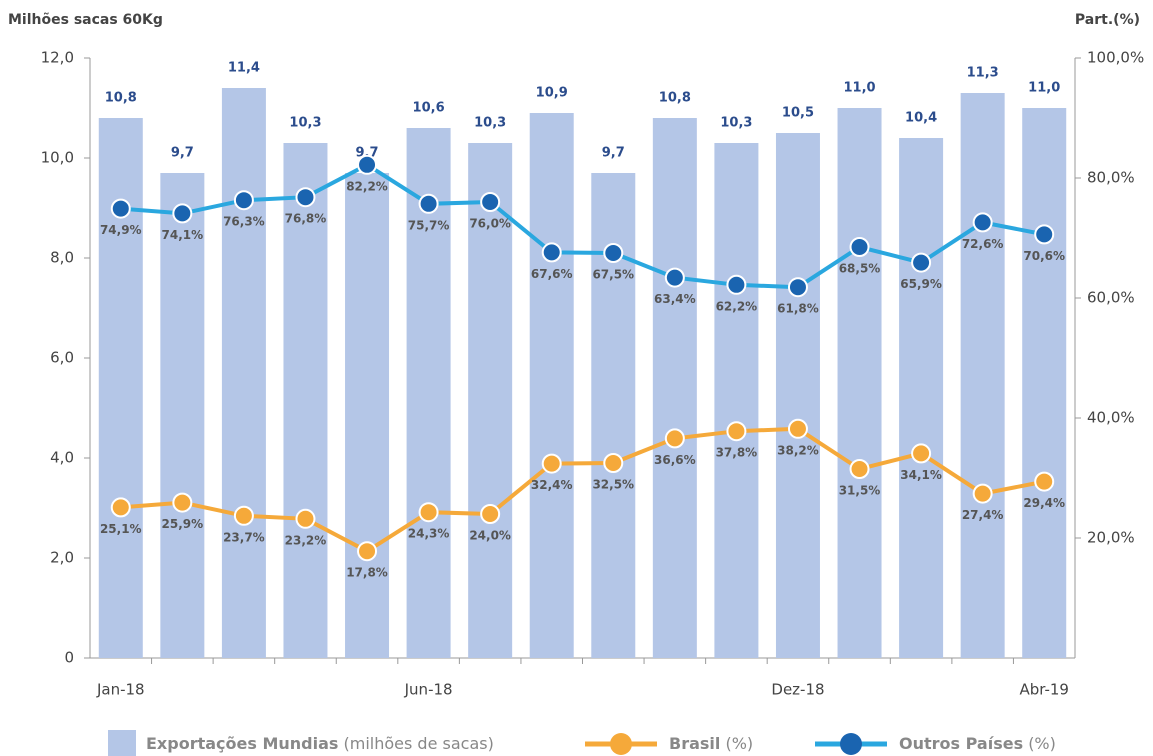 The height and width of the screenshot is (756, 1153). What do you see at coordinates (798, 113) in the screenshot?
I see `bar-label: 10,5` at bounding box center [798, 113].